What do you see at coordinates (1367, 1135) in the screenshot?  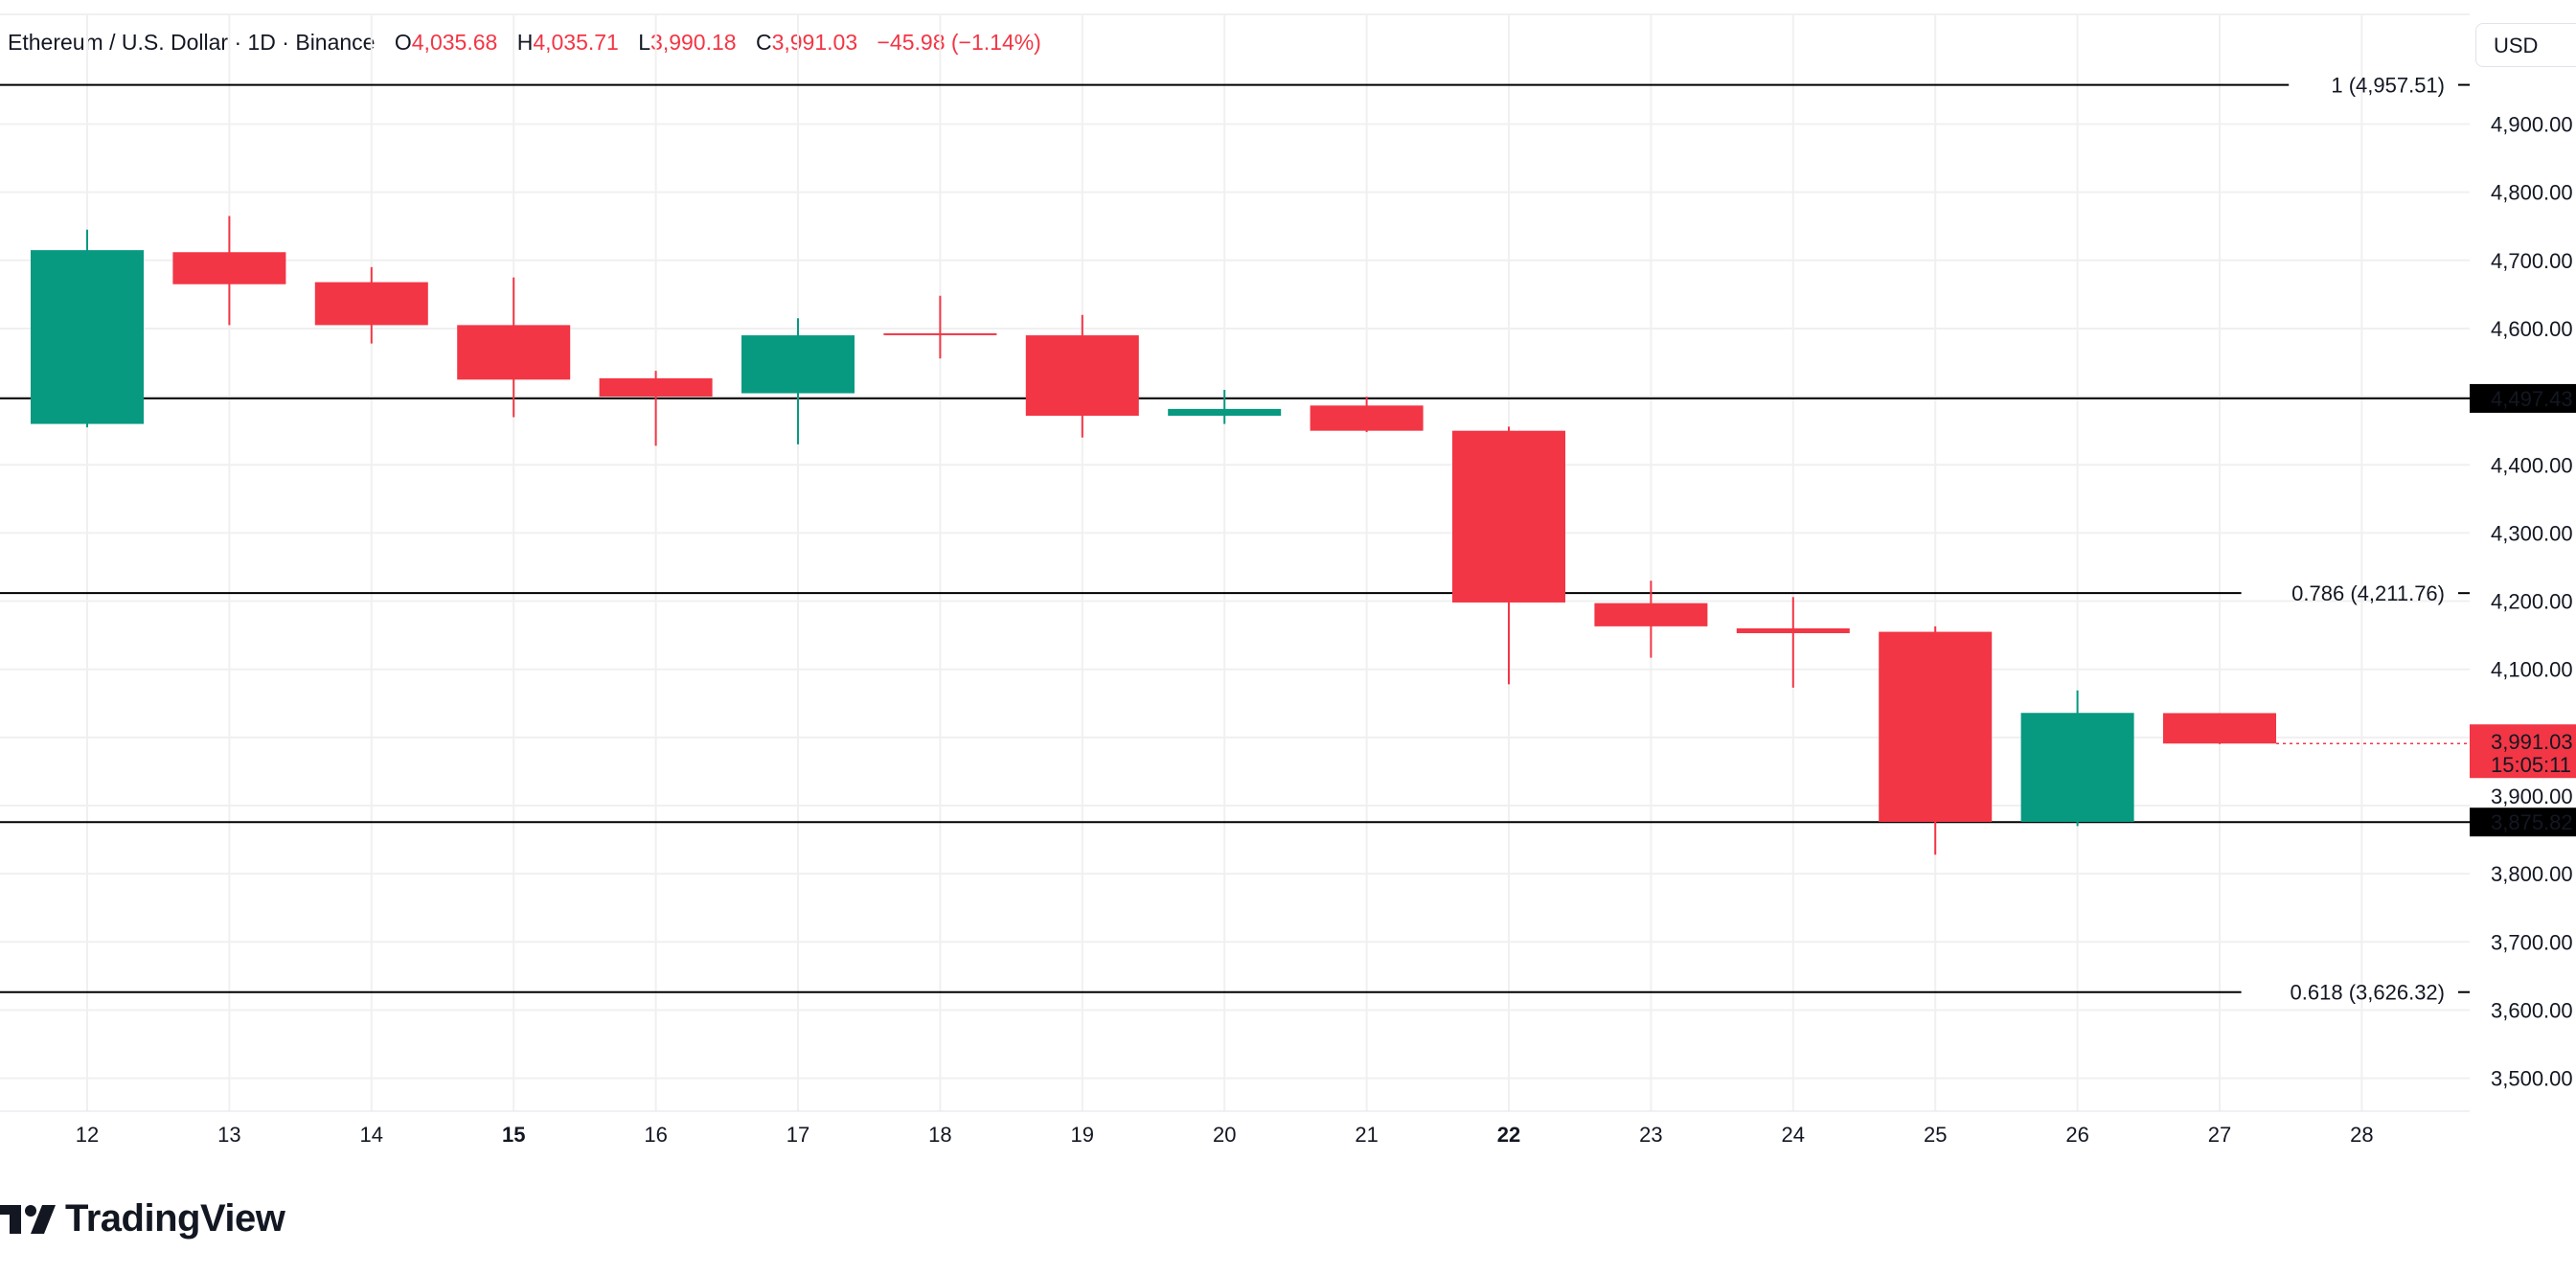 I see `time-axis-tick: 21` at bounding box center [1367, 1135].